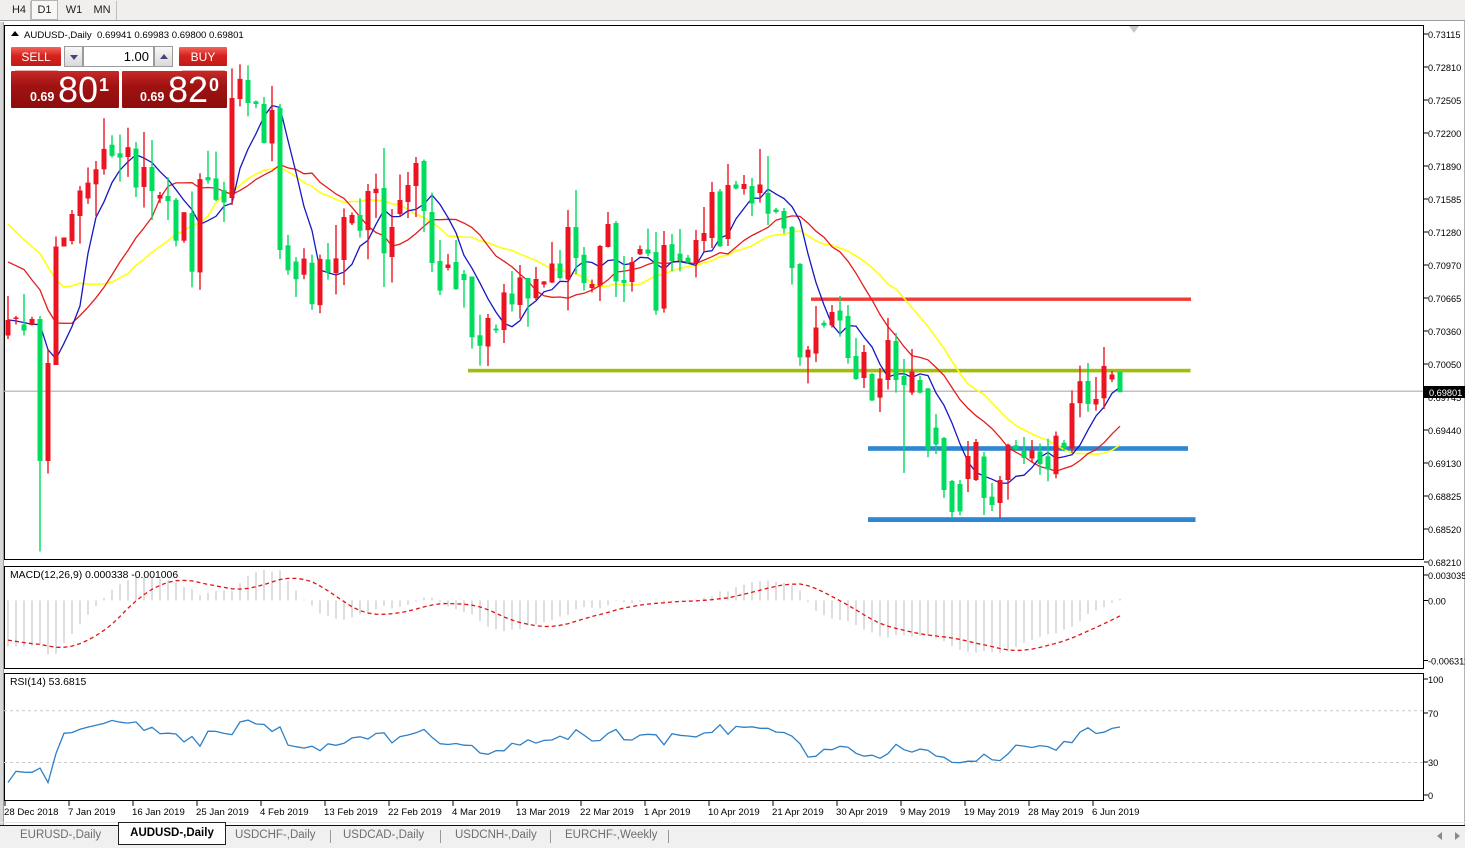 This screenshot has height=853, width=1465. What do you see at coordinates (1437, 602) in the screenshot?
I see `svg-text: 0.00` at bounding box center [1437, 602].